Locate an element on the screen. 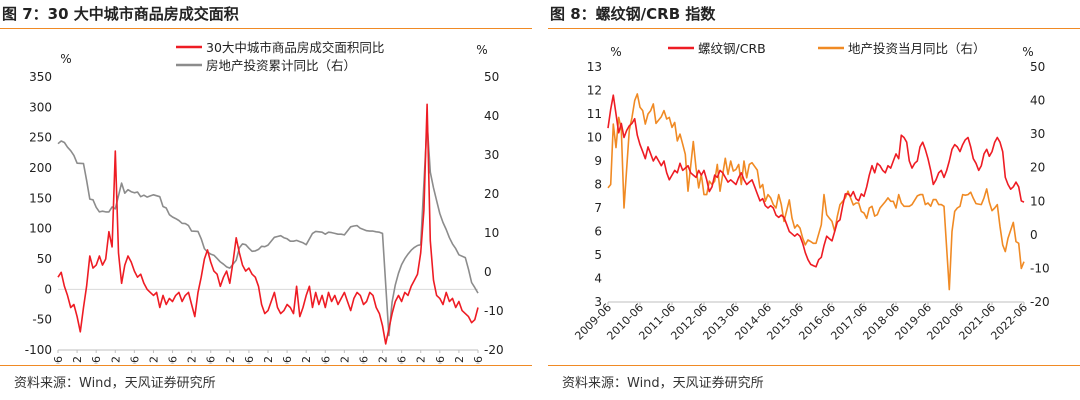 This screenshot has width=1080, height=400. y-left-tick-label: 3 is located at coordinates (598, 302).